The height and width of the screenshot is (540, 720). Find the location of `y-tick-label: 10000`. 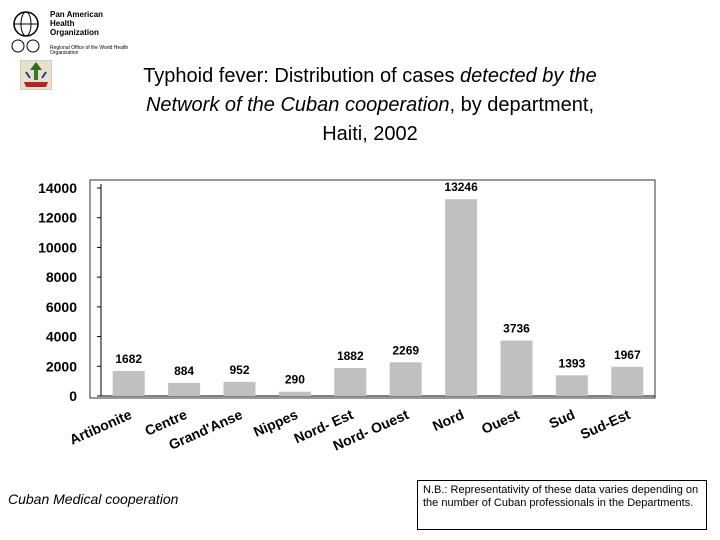

y-tick-label: 10000 is located at coordinates (57, 247).